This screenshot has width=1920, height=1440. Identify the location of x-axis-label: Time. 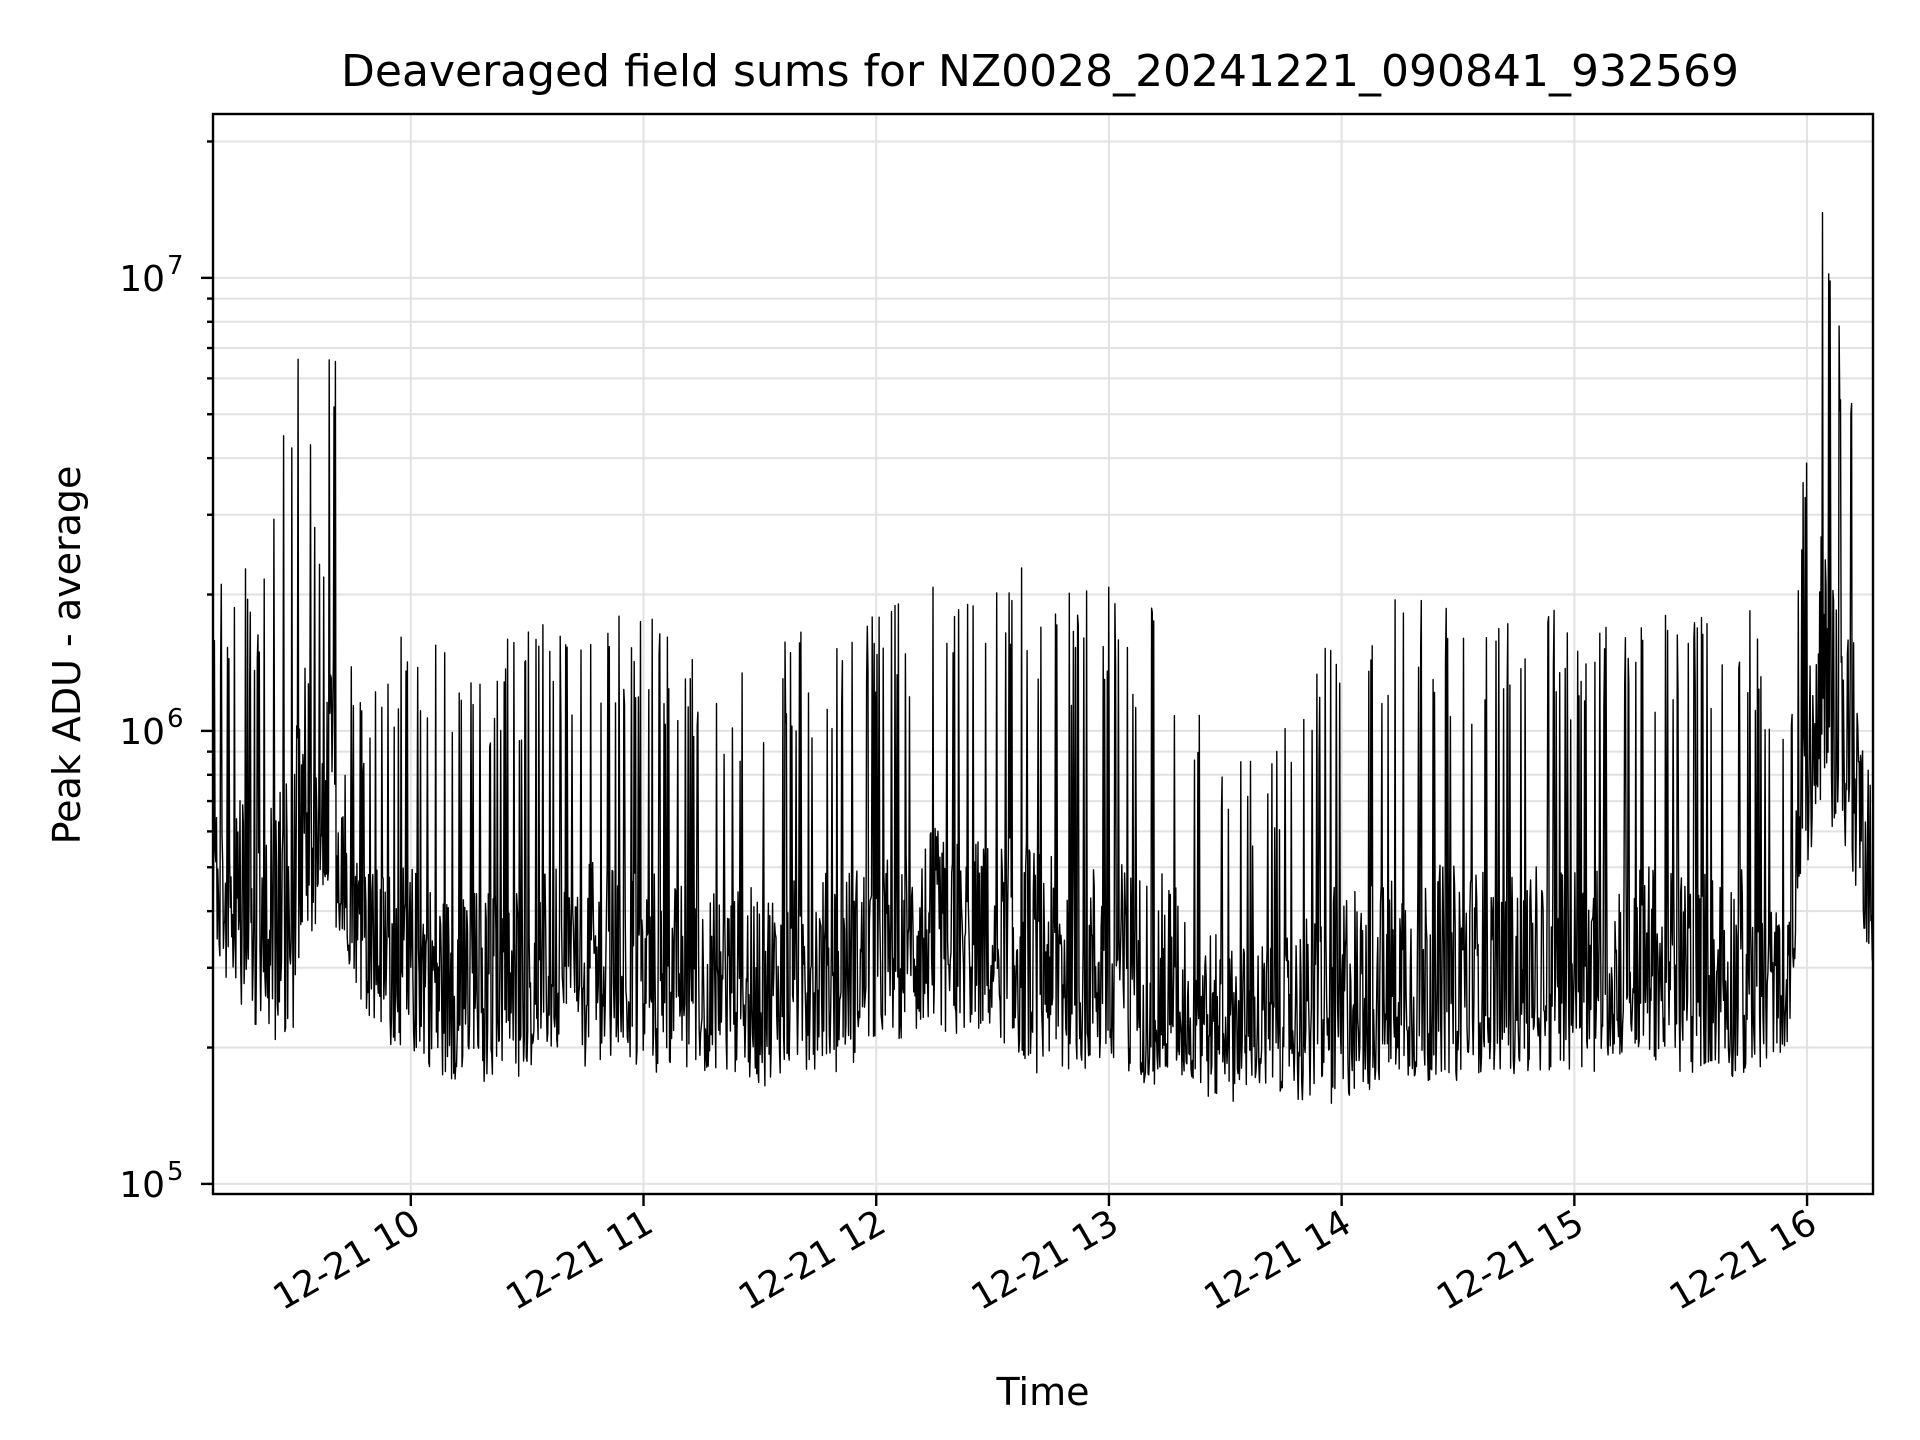
(1043, 1392).